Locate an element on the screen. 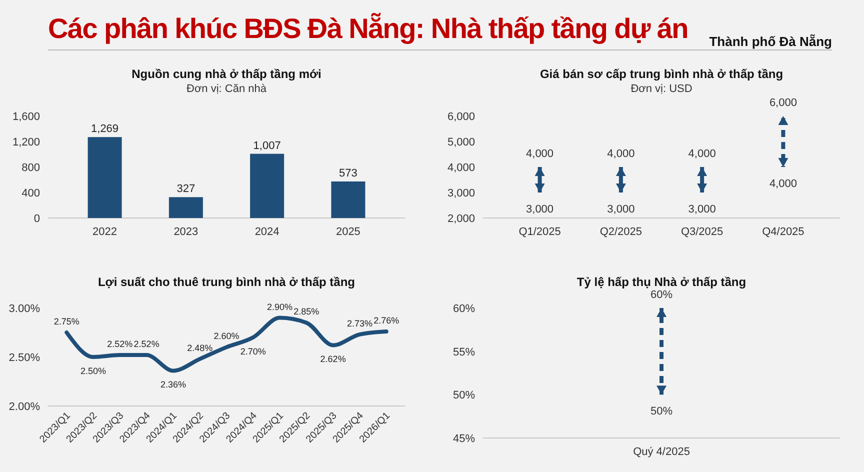  data-label: 2.70% is located at coordinates (253, 351).